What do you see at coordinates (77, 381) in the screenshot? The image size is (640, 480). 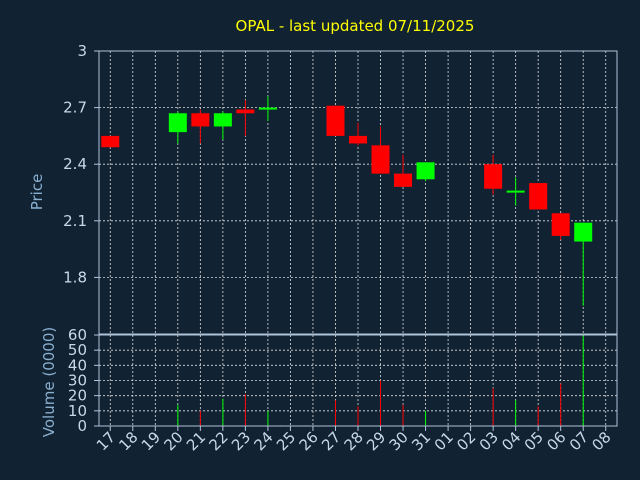 I see `volume-tick-label: 30` at bounding box center [77, 381].